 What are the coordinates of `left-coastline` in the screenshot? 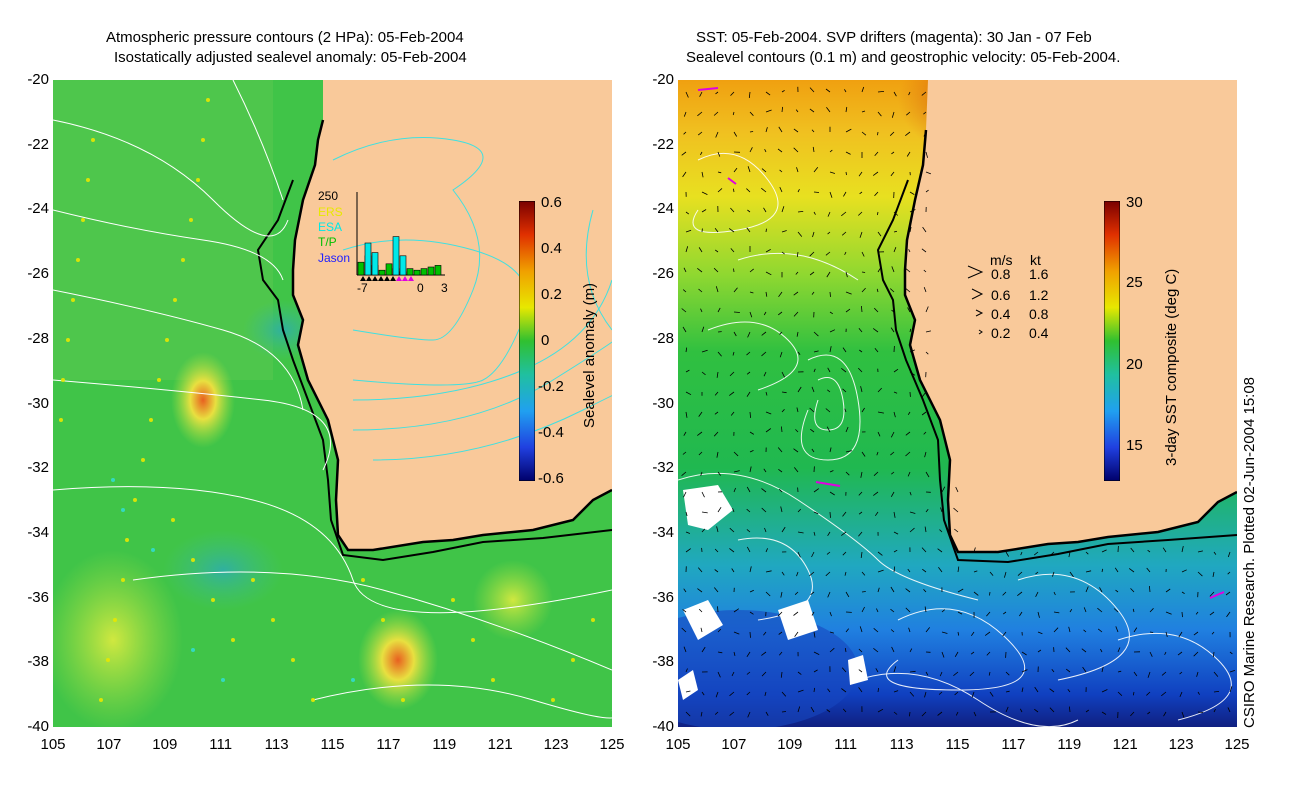 It's located at (451, 335).